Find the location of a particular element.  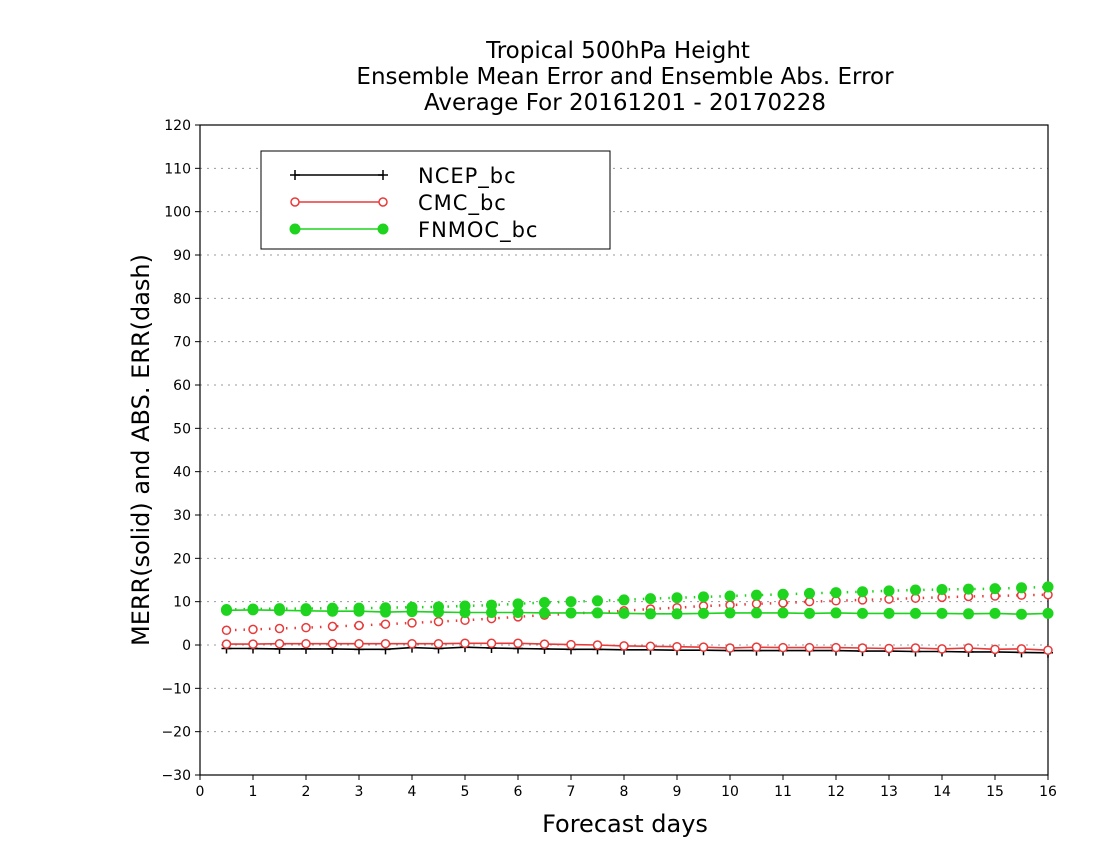

legend-box is located at coordinates (435, 200).